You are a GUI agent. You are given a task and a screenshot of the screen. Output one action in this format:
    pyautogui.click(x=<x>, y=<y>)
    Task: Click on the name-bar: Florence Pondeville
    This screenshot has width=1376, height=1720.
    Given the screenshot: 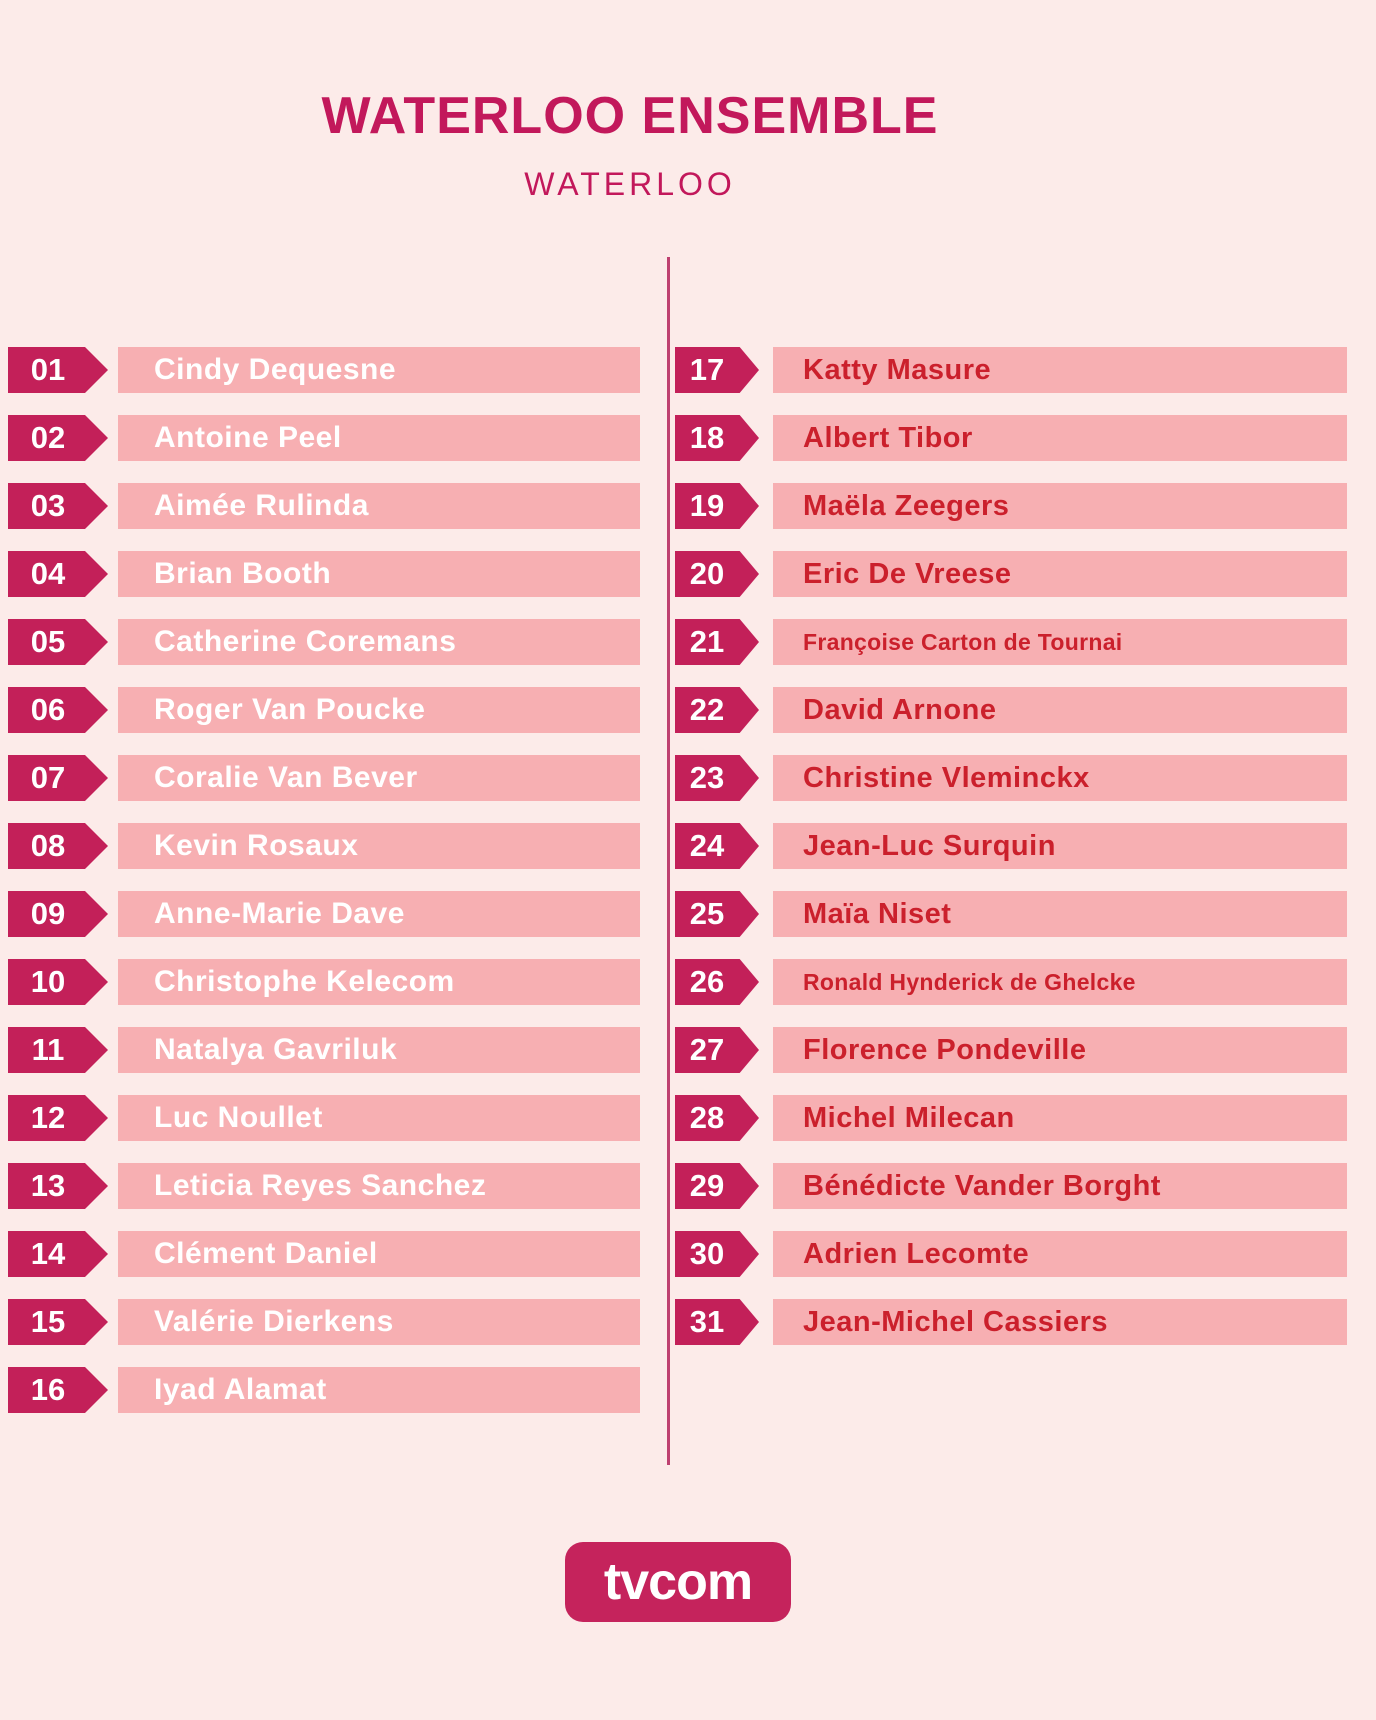 What is the action you would take?
    pyautogui.click(x=1060, y=1050)
    